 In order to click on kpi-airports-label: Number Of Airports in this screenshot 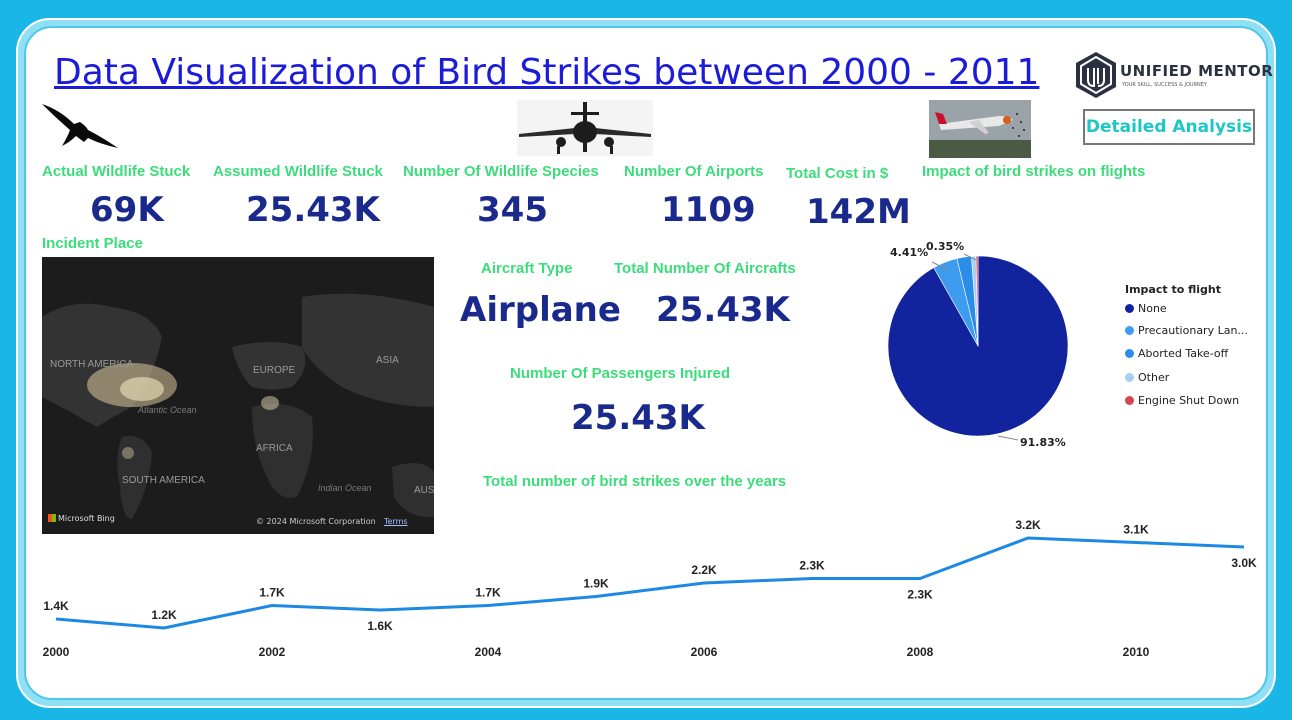, I will do `click(694, 171)`.